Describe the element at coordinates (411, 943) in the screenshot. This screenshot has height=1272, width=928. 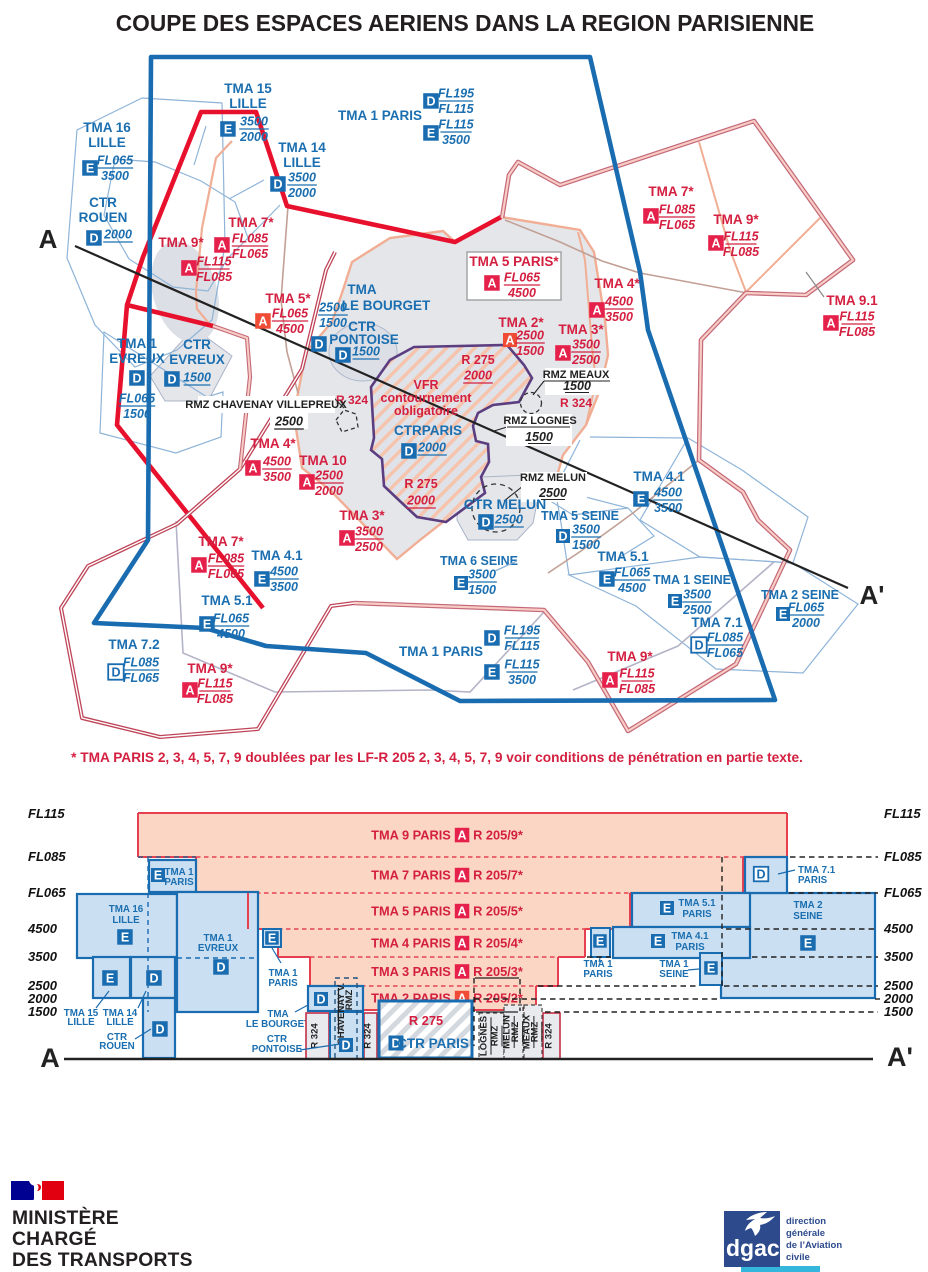
I see `svg-text: TMA 4 PARIS` at that location.